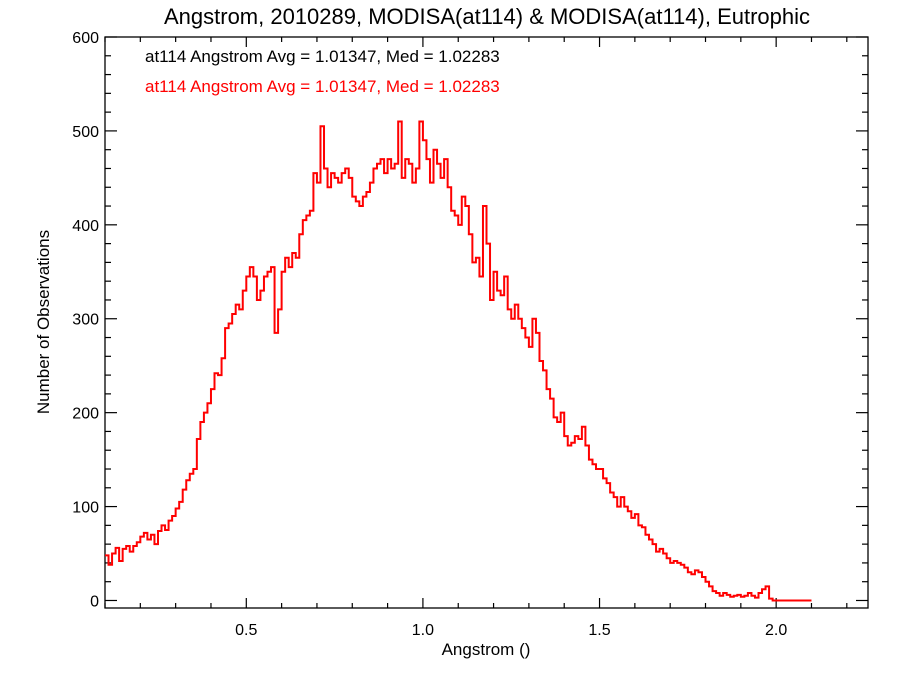  I want to click on x-axis-label: Angstrom (), so click(486, 649).